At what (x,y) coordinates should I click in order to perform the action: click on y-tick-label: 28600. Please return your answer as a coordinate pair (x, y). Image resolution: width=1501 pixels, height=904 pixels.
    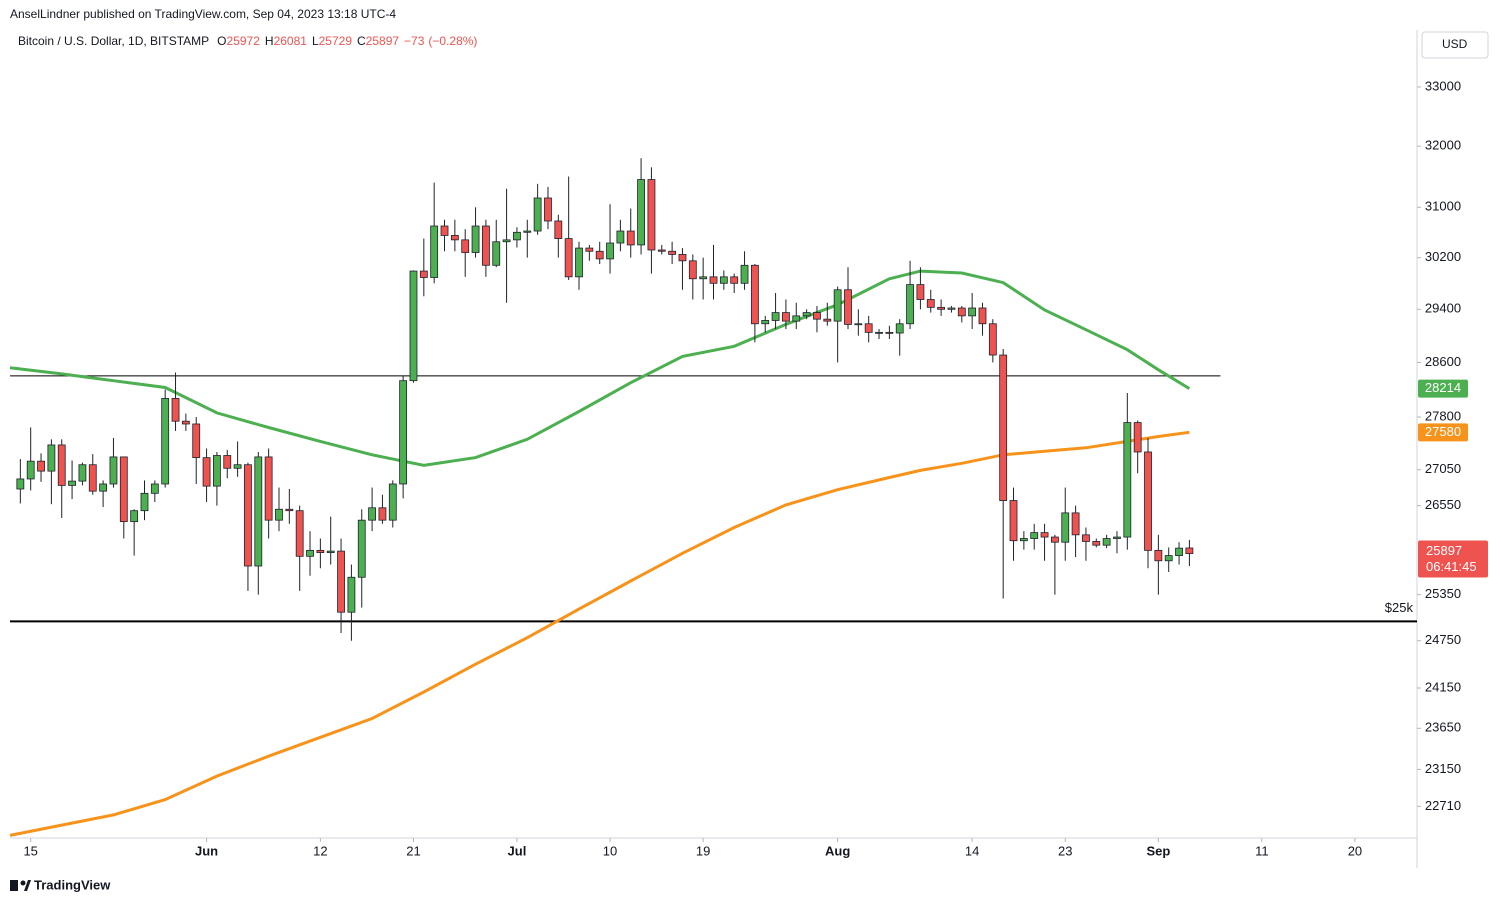
    Looking at the image, I should click on (1443, 361).